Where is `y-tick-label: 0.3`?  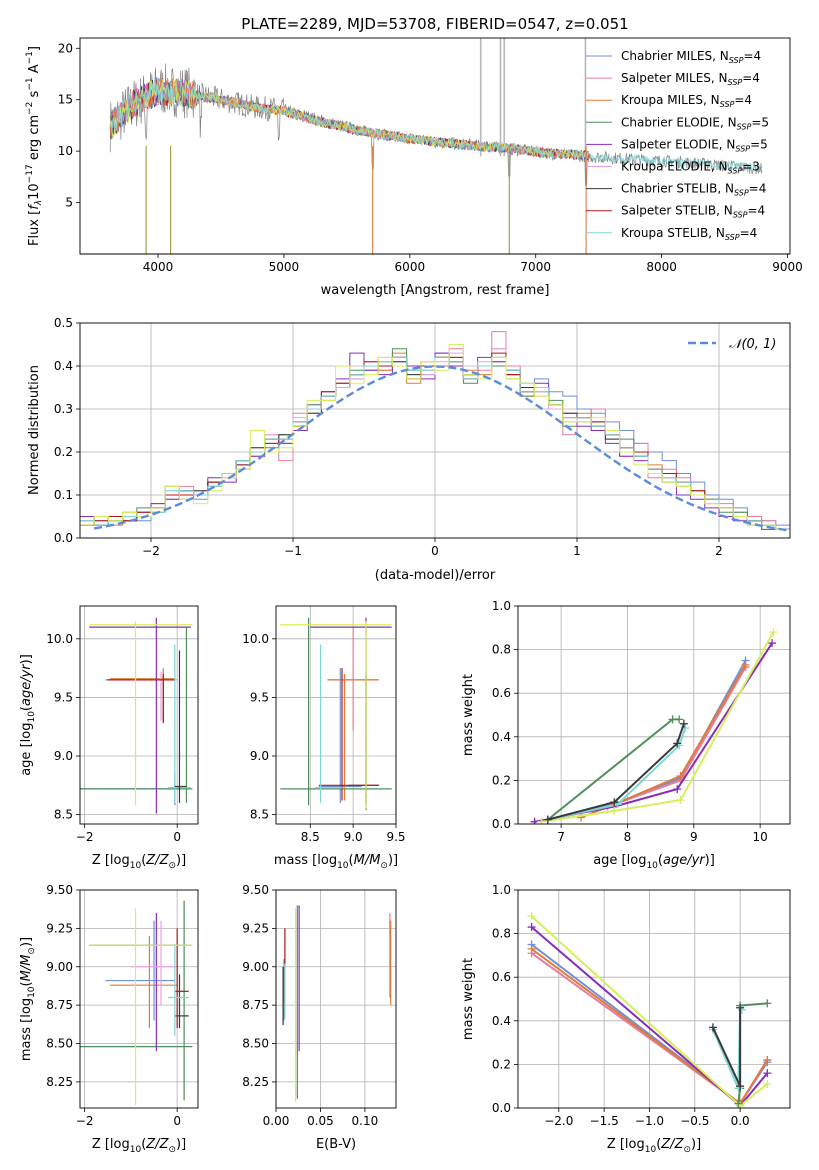
y-tick-label: 0.3 is located at coordinates (63, 409).